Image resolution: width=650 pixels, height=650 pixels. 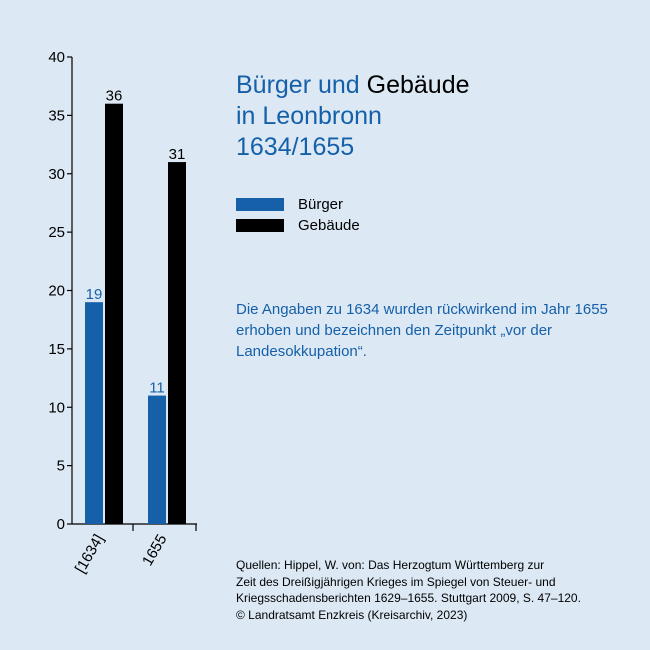 What do you see at coordinates (56, 349) in the screenshot?
I see `y-tick-label: 15` at bounding box center [56, 349].